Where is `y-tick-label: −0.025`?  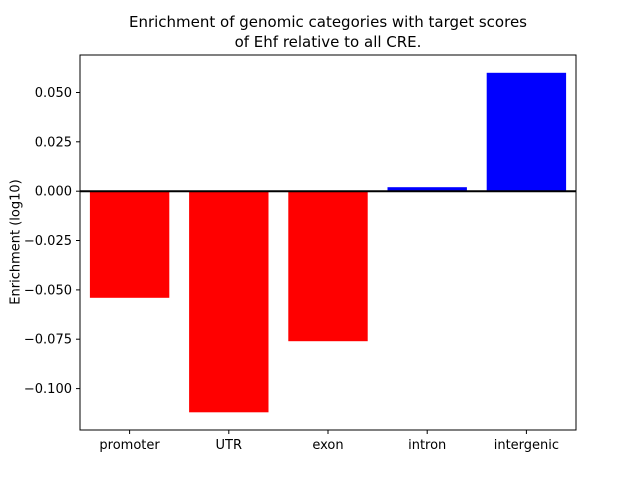
y-tick-label: −0.025 is located at coordinates (48, 241).